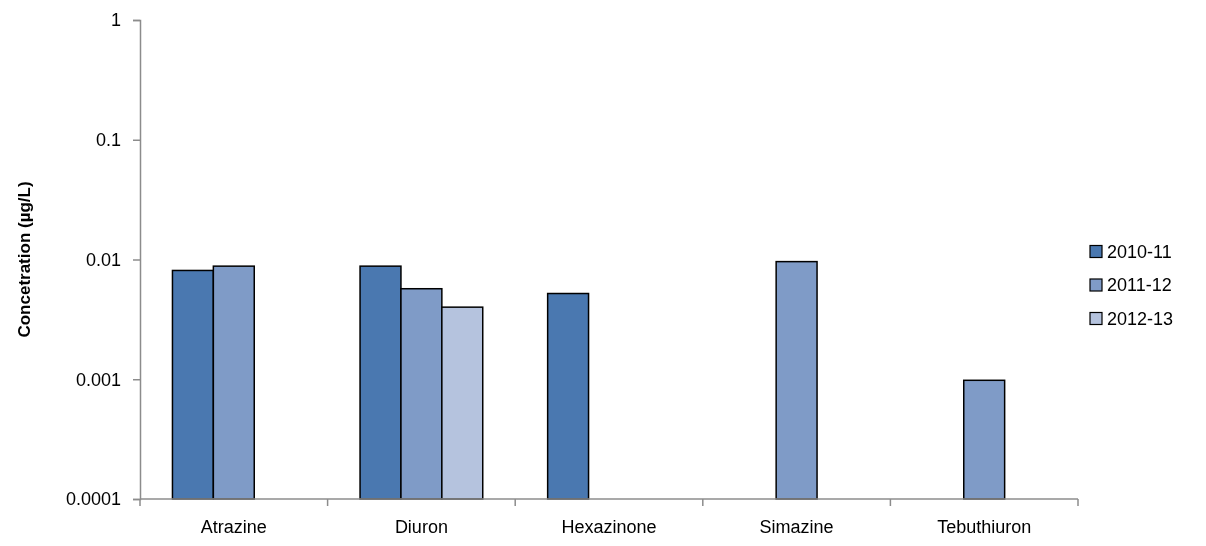 This screenshot has height=546, width=1206. I want to click on legend-label: 2010-11, so click(1139, 251).